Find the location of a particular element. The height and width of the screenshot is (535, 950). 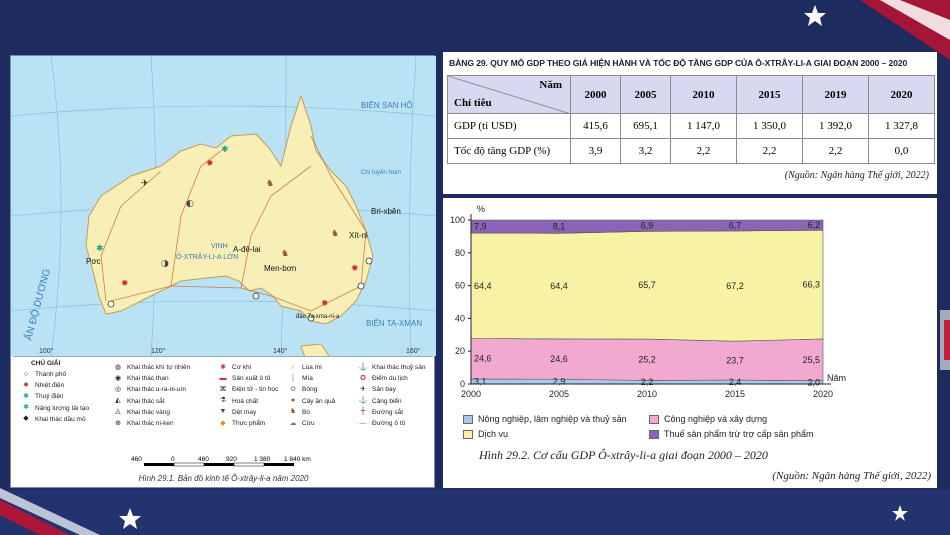

year-header: 2000 is located at coordinates (595, 94).